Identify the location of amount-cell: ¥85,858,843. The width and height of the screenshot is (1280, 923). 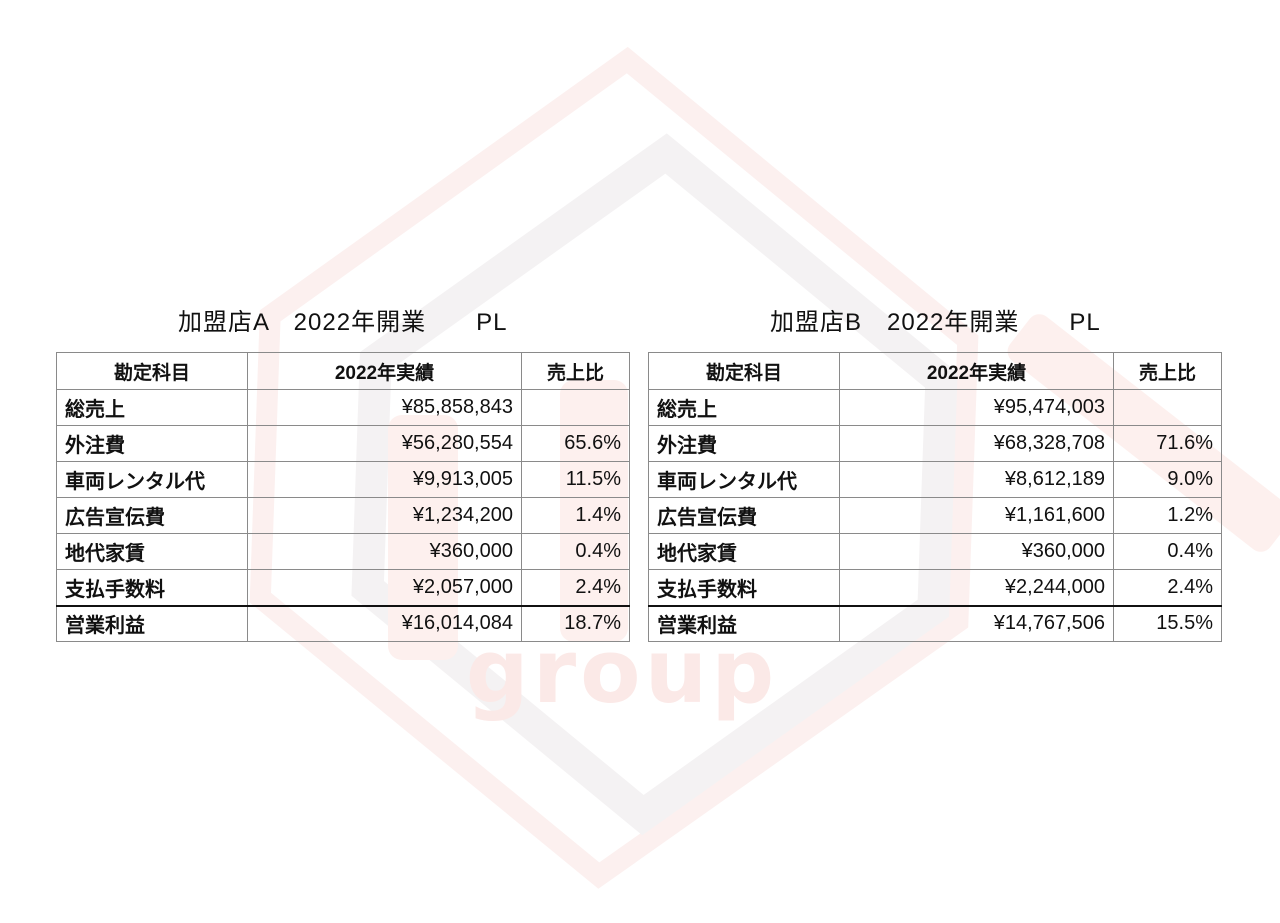
(384, 407).